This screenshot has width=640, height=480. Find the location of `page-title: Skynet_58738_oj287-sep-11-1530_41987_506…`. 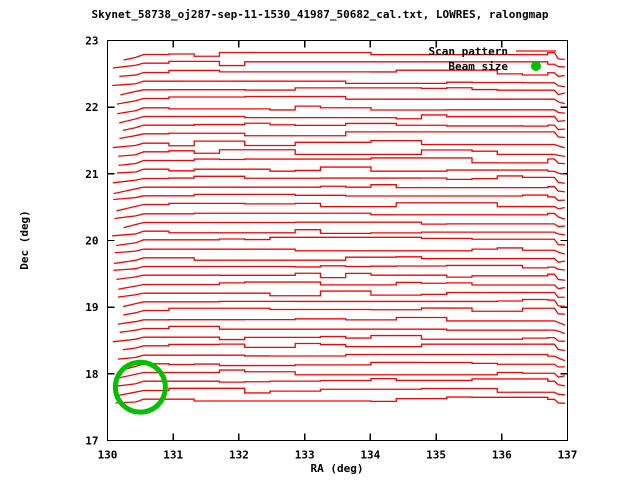

page-title: Skynet_58738_oj287-sep-11-1530_41987_506… is located at coordinates (320, 14).